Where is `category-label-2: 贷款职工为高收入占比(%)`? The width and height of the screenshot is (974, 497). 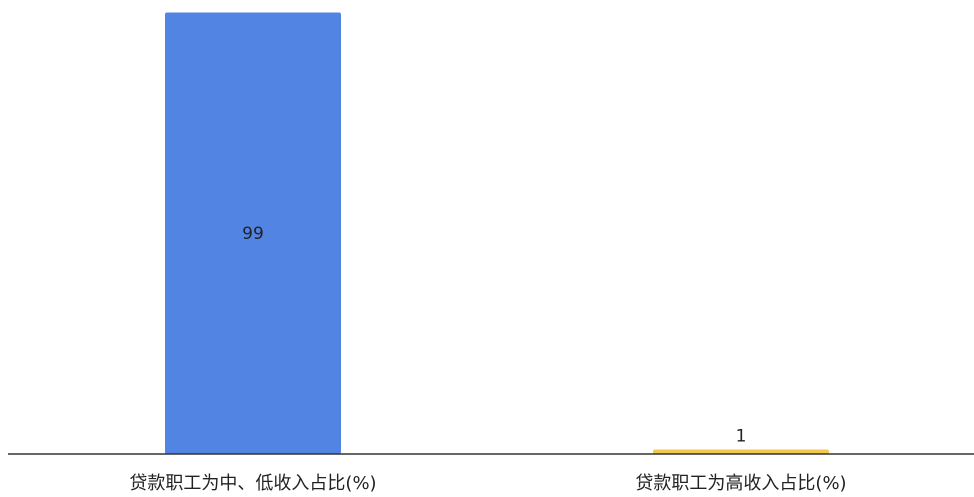 category-label-2: 贷款职工为高收入占比(%) is located at coordinates (740, 483).